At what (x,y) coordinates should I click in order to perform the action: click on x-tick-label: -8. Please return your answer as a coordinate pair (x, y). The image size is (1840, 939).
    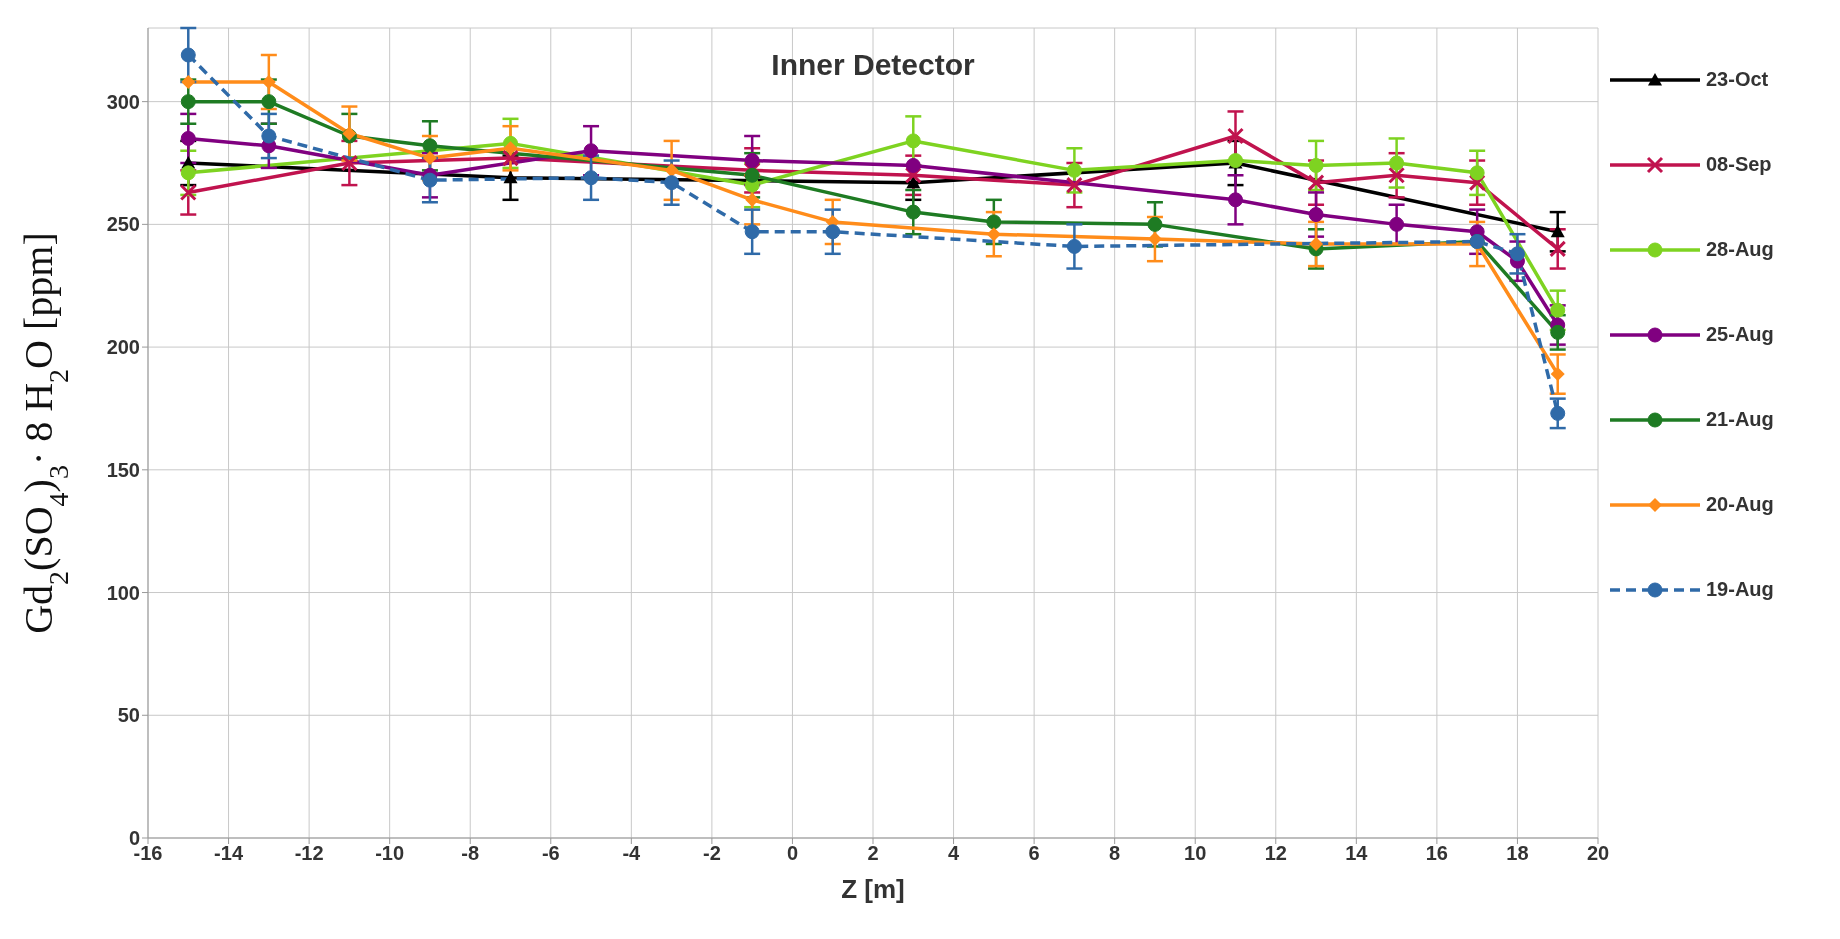
    Looking at the image, I should click on (470, 853).